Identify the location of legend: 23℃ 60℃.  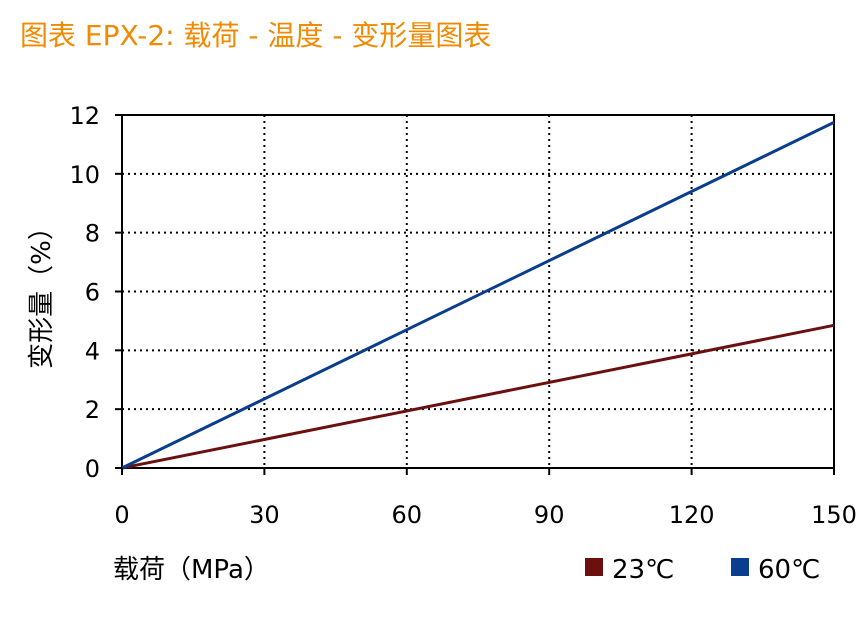
(702, 570).